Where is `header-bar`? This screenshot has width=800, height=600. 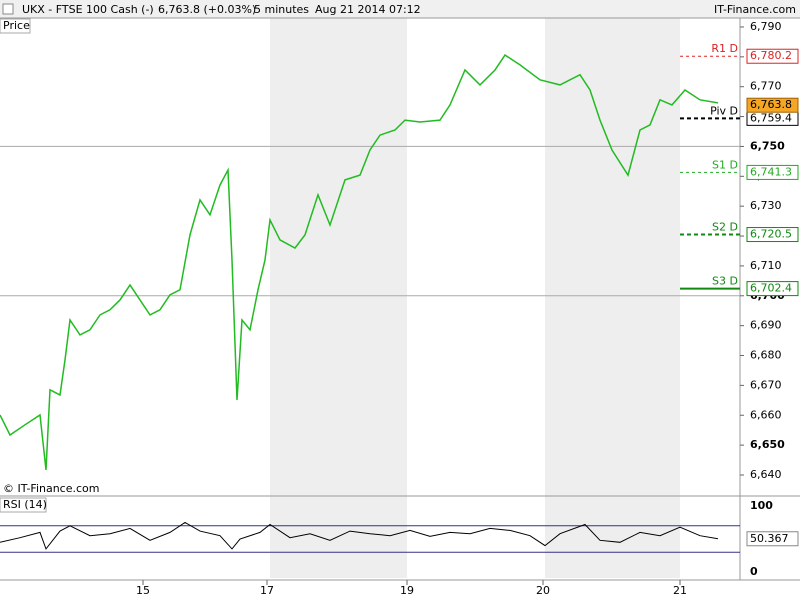
header-bar is located at coordinates (400, 9).